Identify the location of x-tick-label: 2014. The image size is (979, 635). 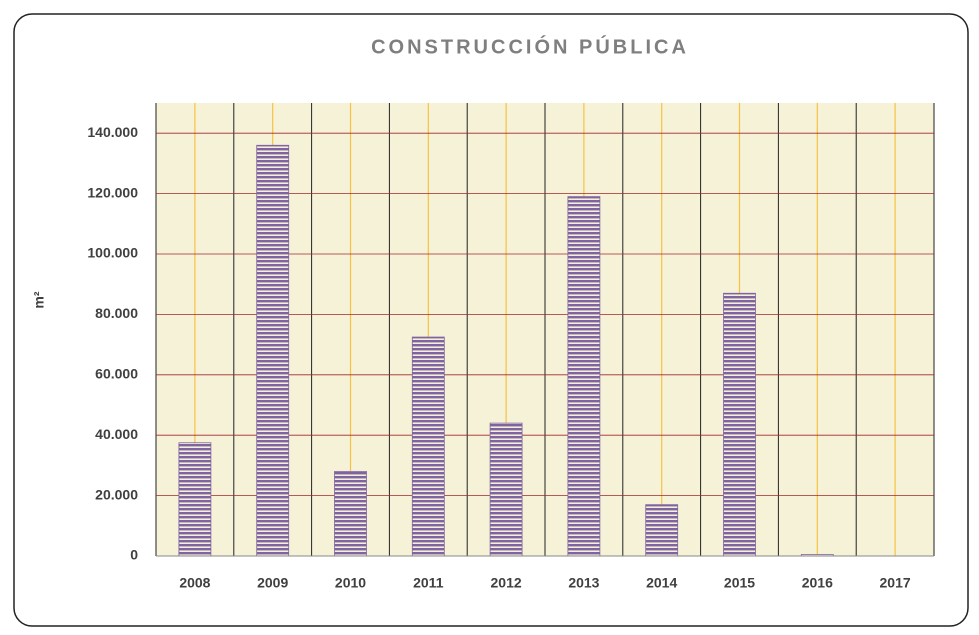
(661, 583).